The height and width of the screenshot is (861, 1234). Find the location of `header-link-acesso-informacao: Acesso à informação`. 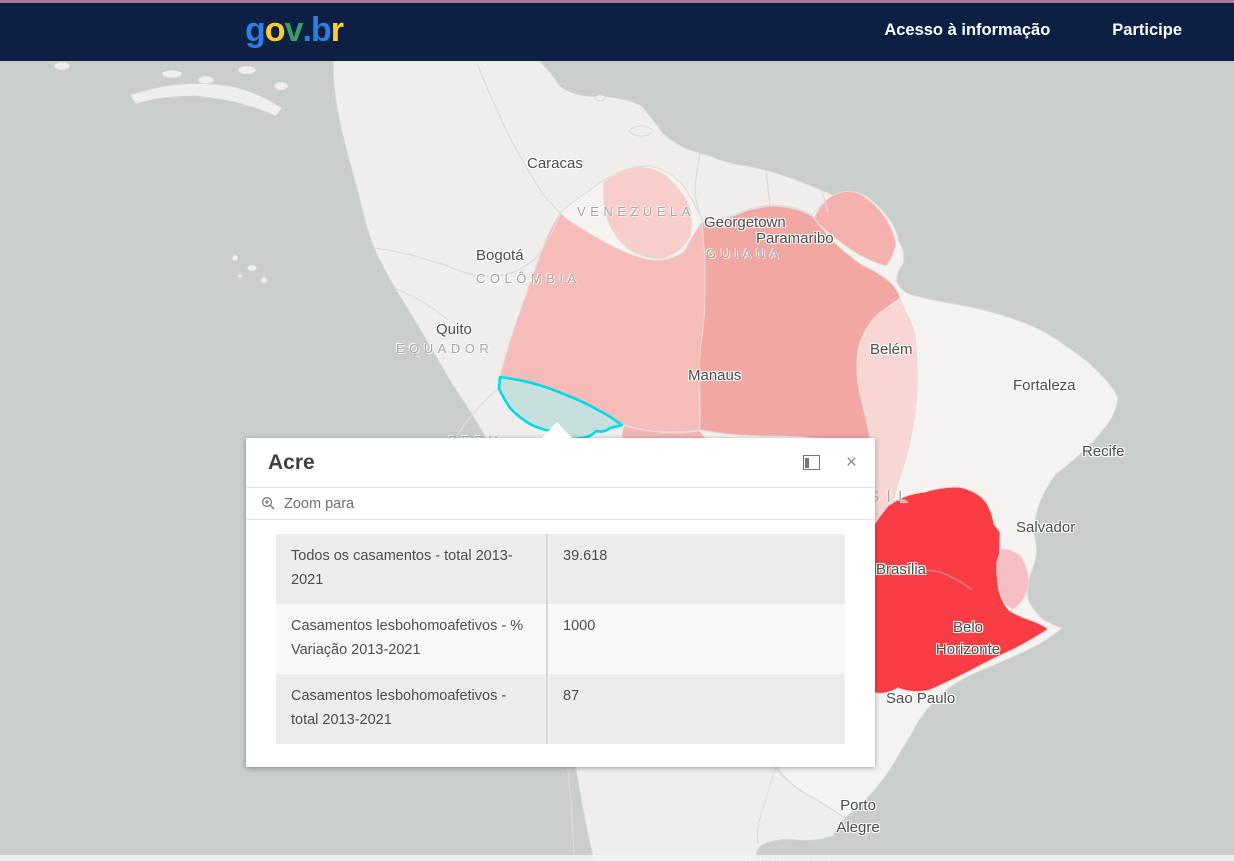

header-link-acesso-informacao: Acesso à informação is located at coordinates (967, 30).